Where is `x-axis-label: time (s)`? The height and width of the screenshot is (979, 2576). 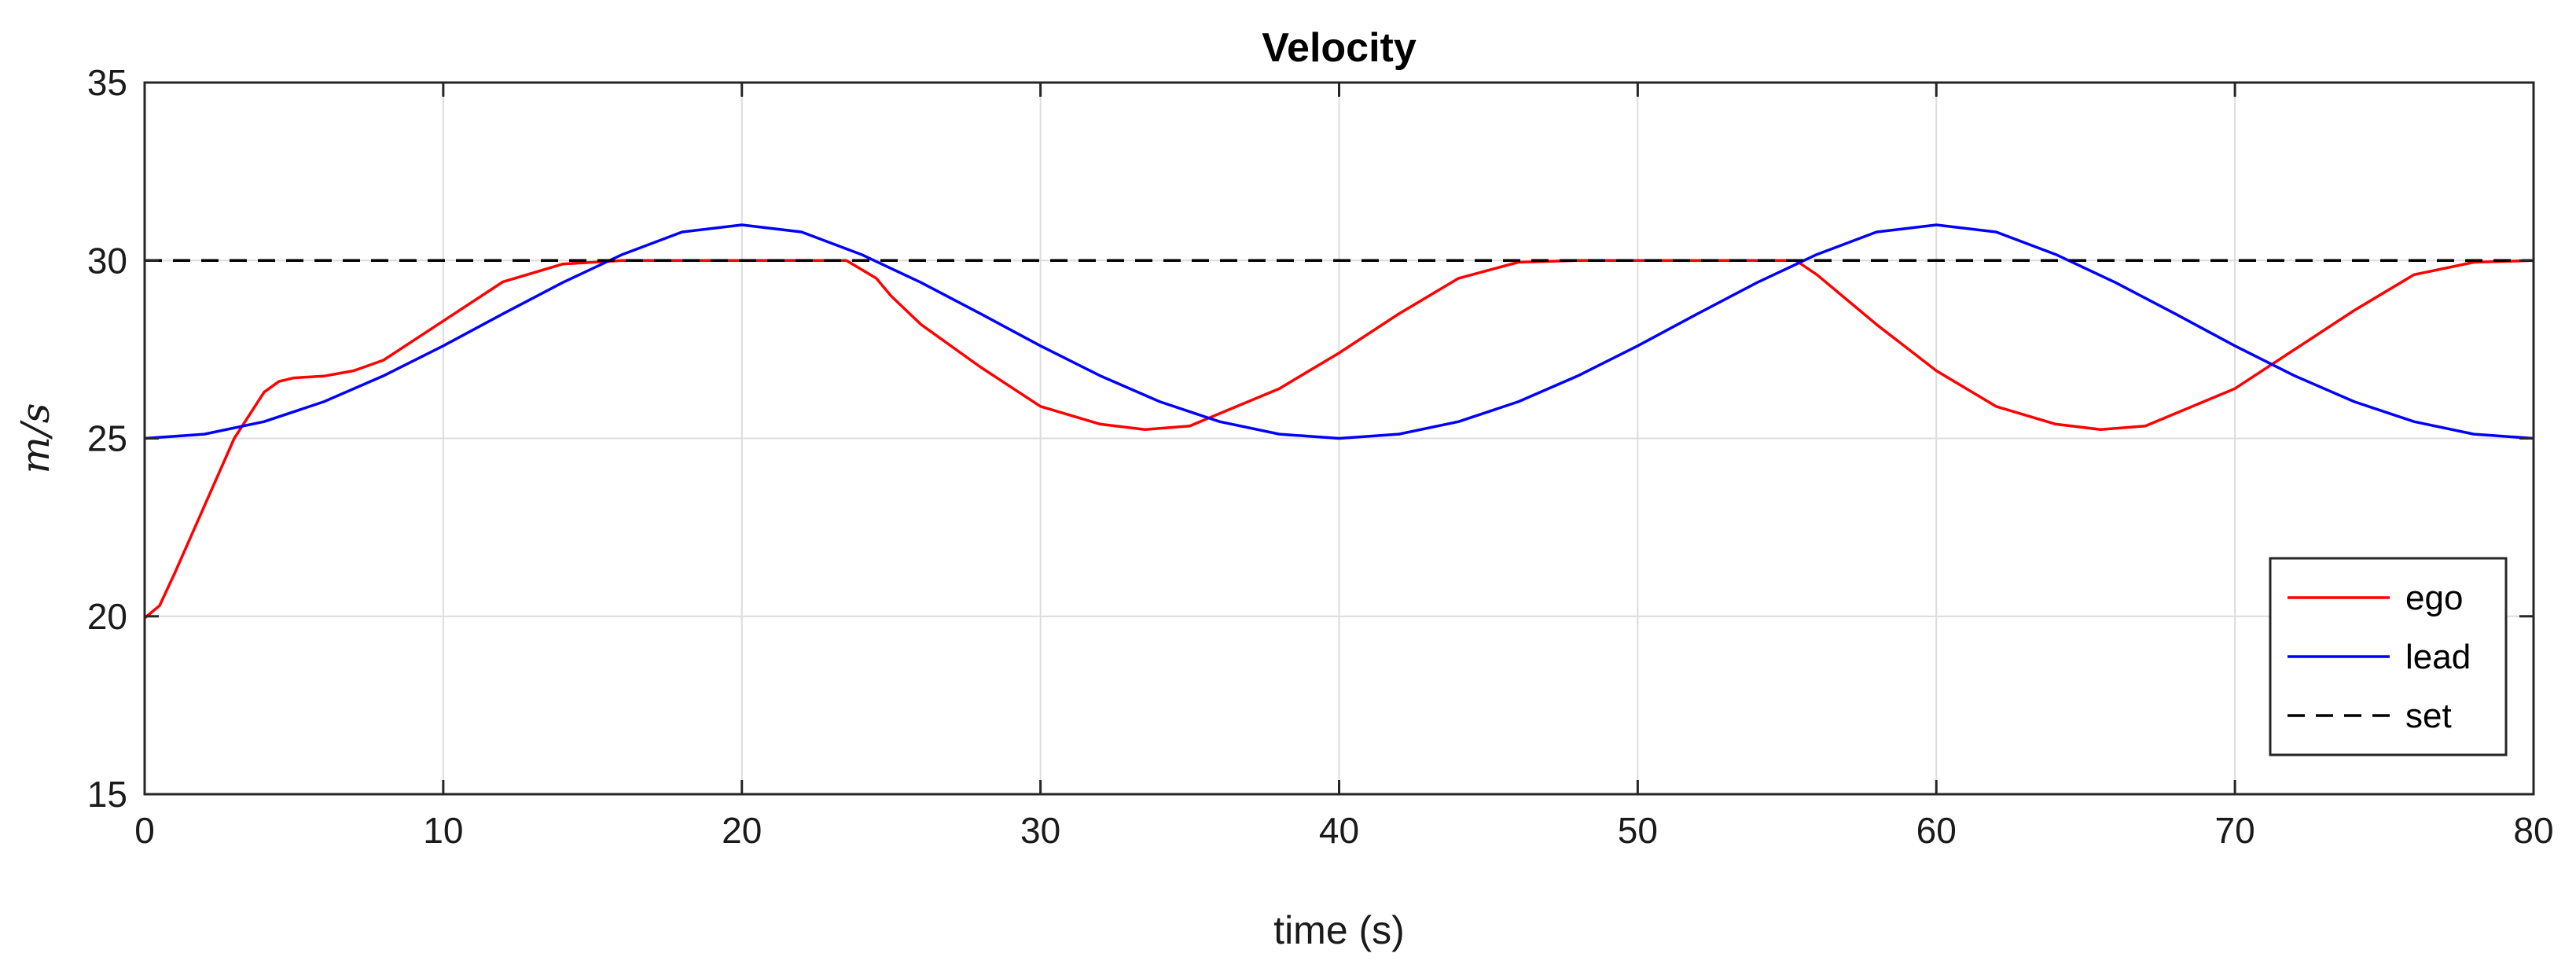 x-axis-label: time (s) is located at coordinates (1339, 930).